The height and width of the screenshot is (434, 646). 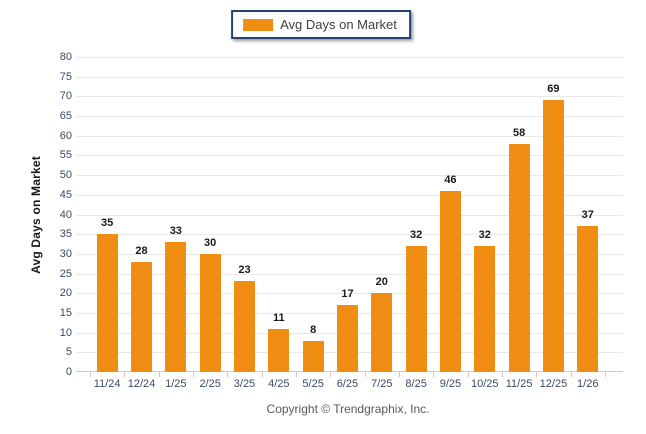 I want to click on bar-value-label-8/25: 32, so click(x=416, y=235).